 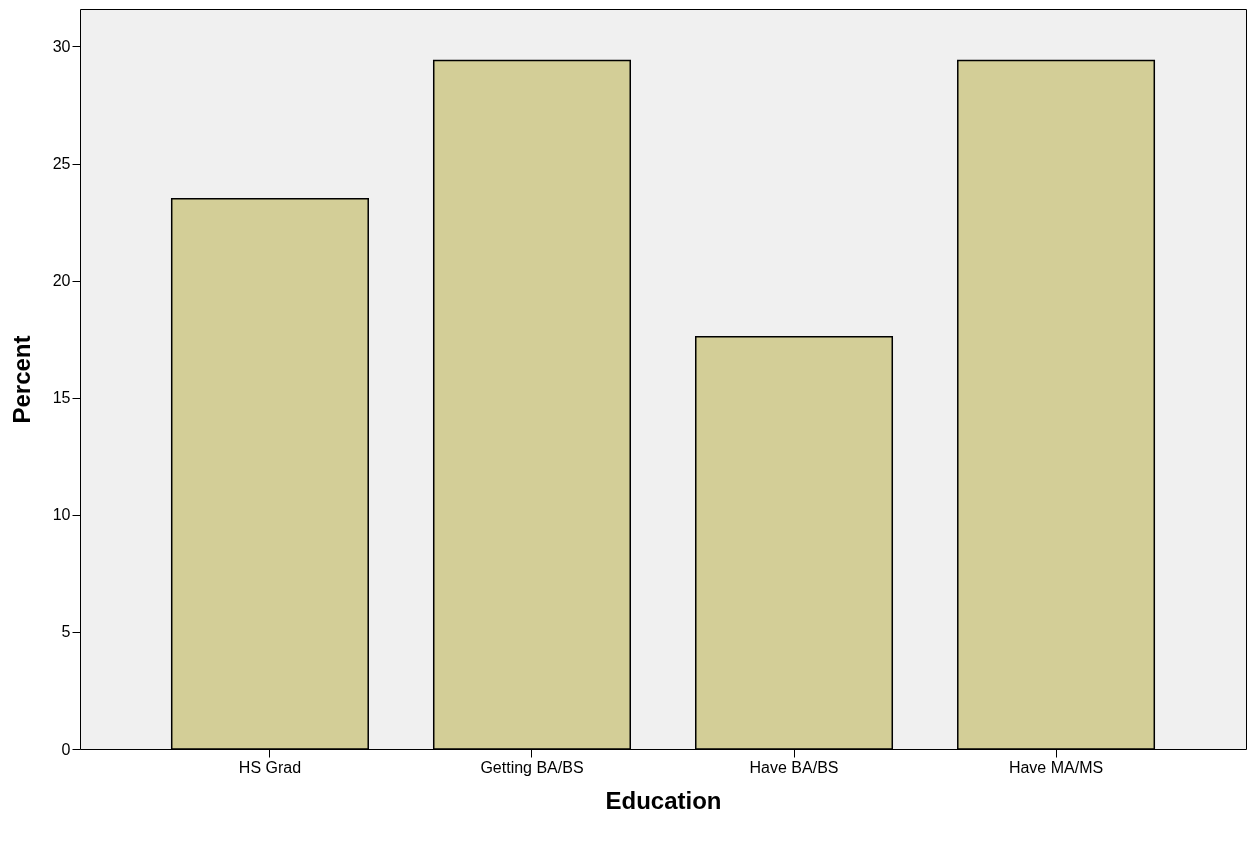 What do you see at coordinates (532, 767) in the screenshot?
I see `x-tick-label: Getting BA/BS` at bounding box center [532, 767].